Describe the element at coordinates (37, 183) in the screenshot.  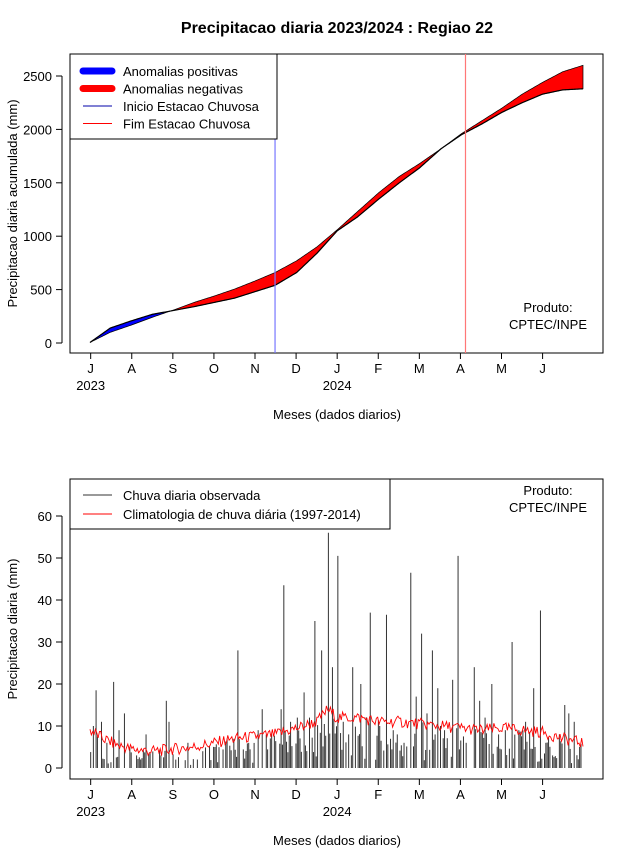
I see `y-tick-label: 1500` at that location.